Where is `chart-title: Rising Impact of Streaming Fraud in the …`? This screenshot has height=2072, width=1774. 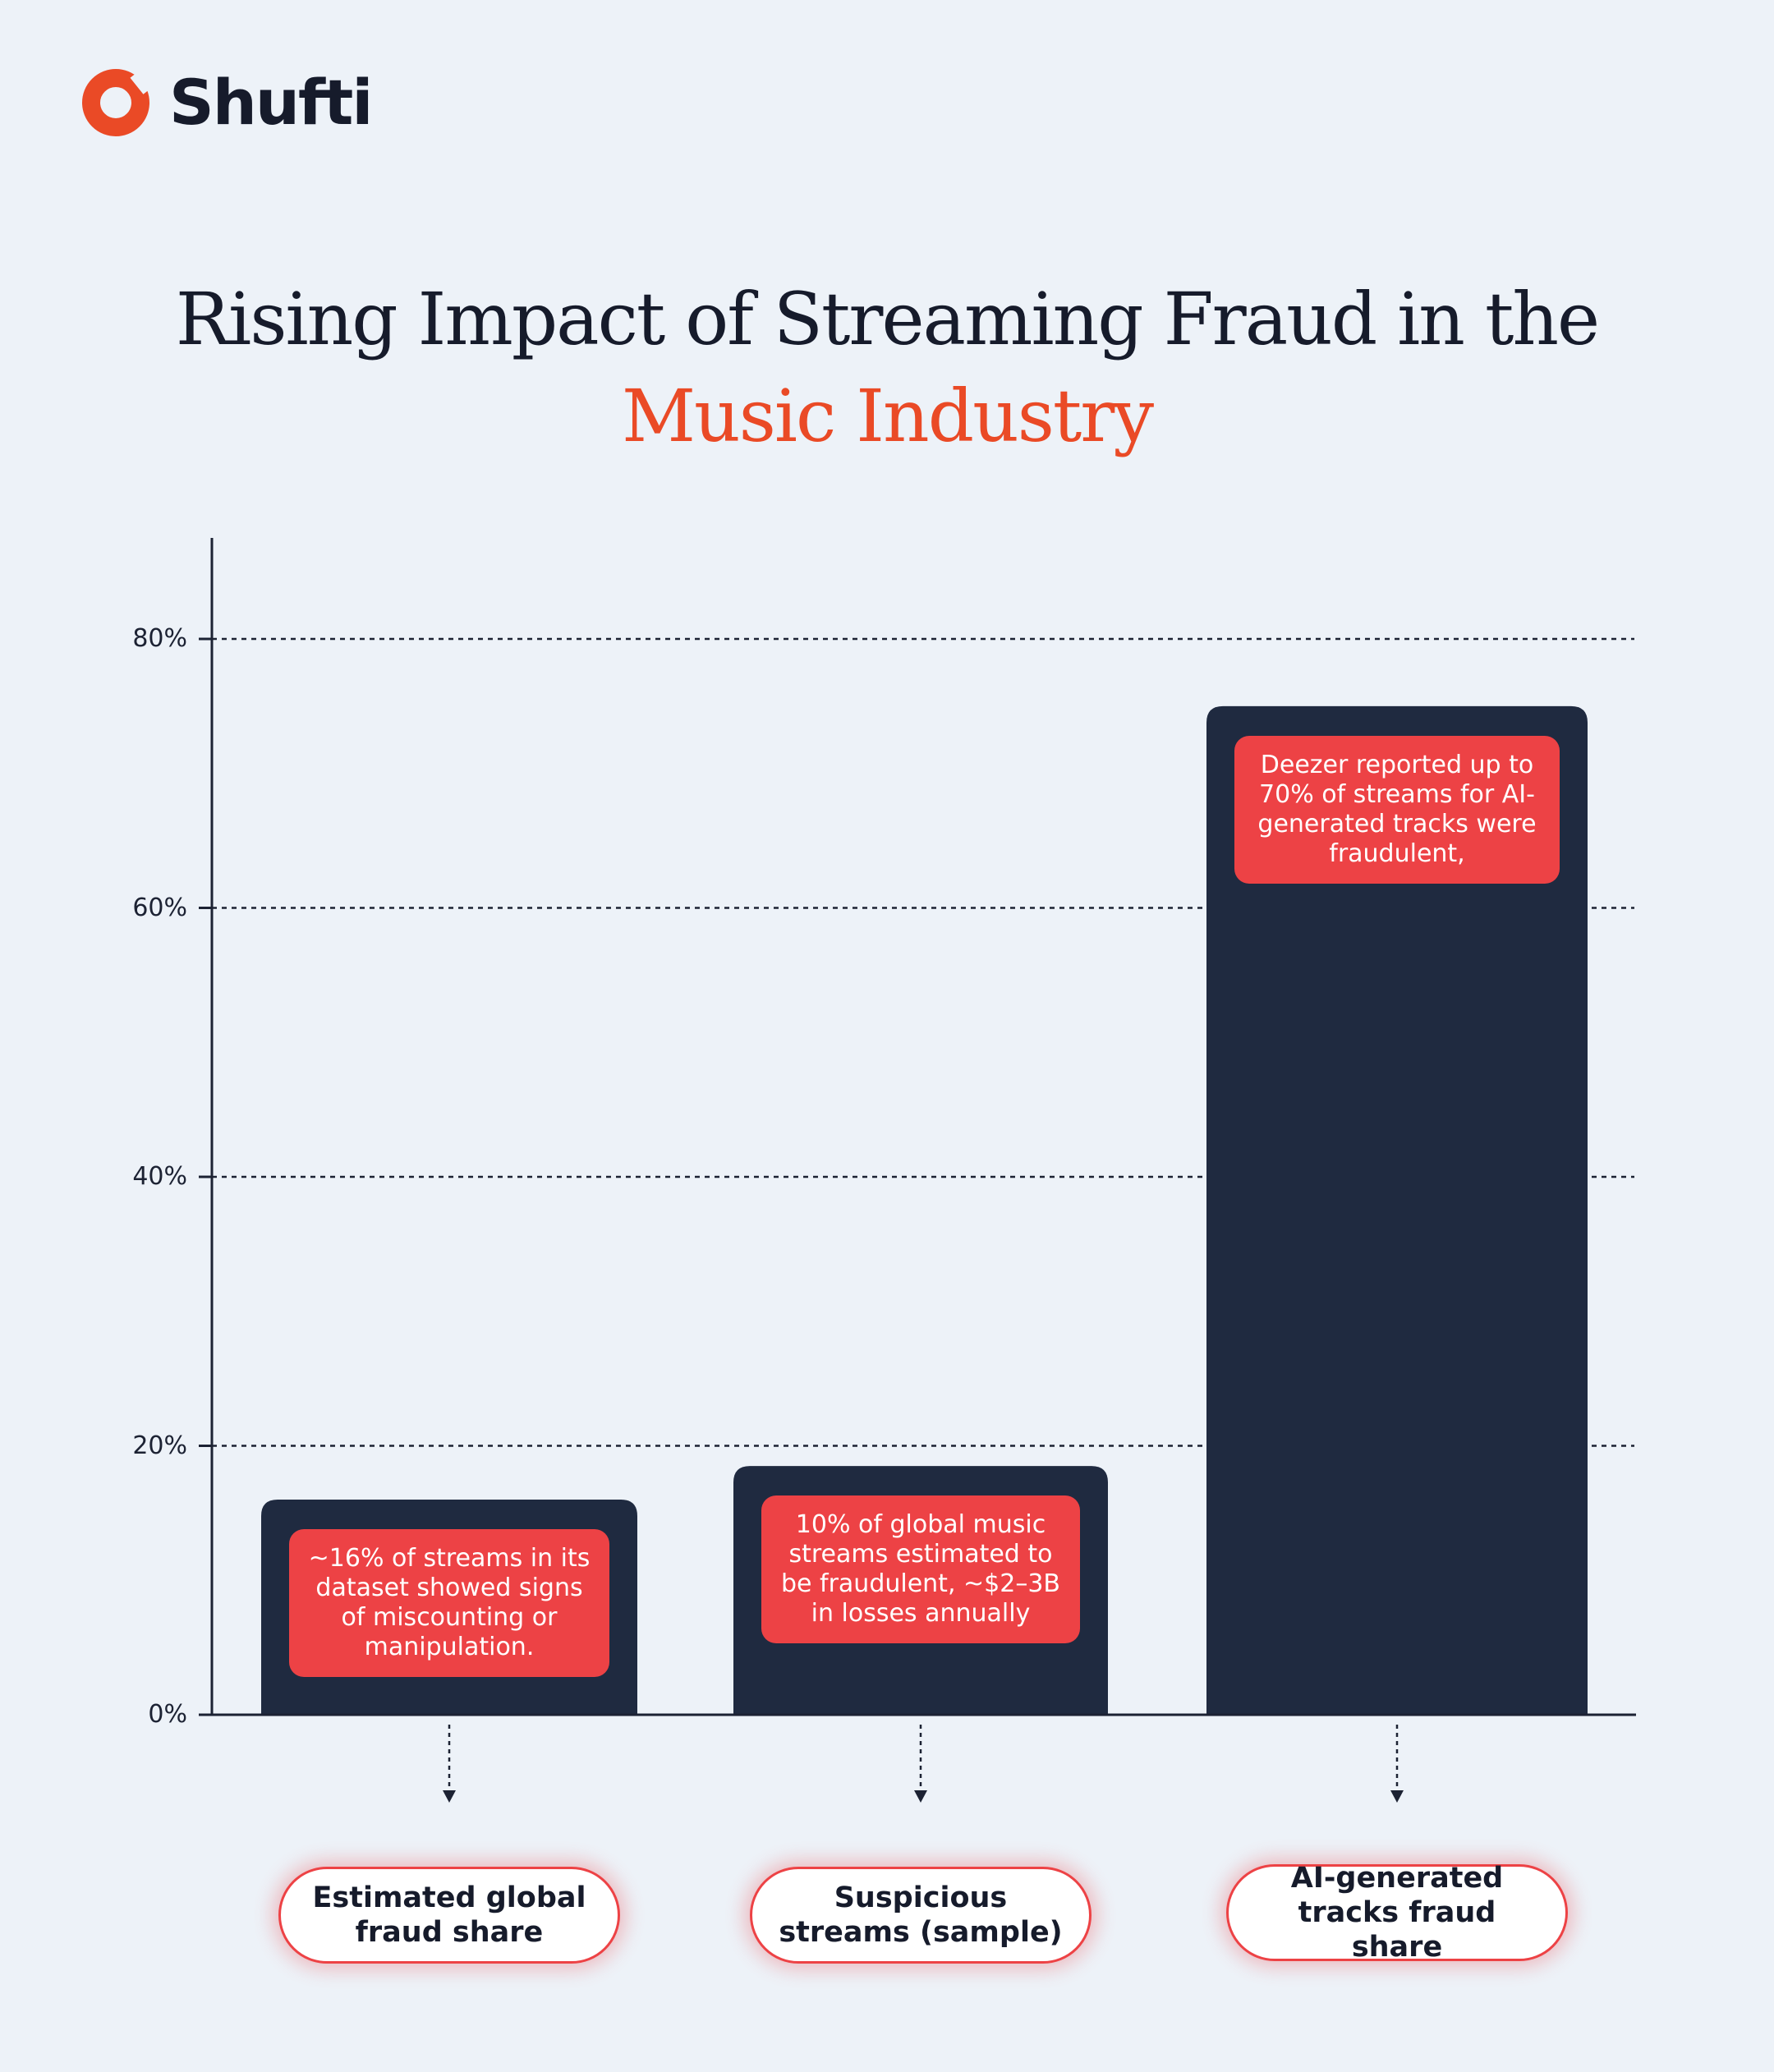
chart-title: Rising Impact of Streaming Fraud in the … is located at coordinates (887, 368).